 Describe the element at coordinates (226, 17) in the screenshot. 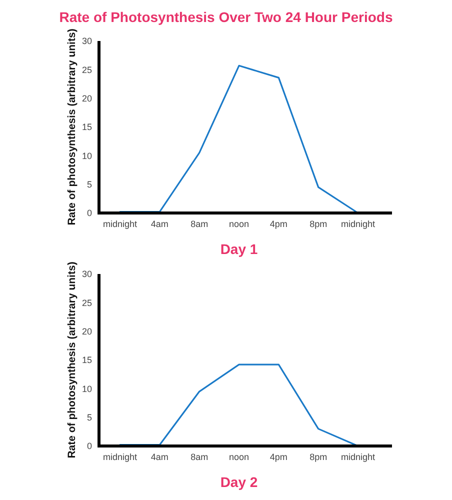

I see `chart-title: Rate of Photosynthesis Over Two 24 Hour Periods` at that location.